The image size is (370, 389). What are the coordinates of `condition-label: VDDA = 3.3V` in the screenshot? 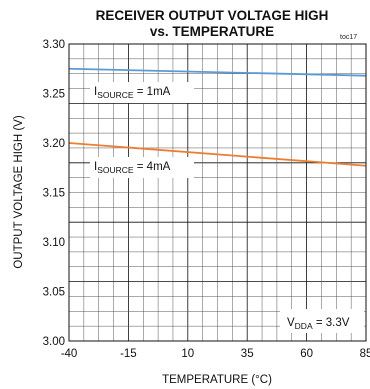 It's located at (318, 324).